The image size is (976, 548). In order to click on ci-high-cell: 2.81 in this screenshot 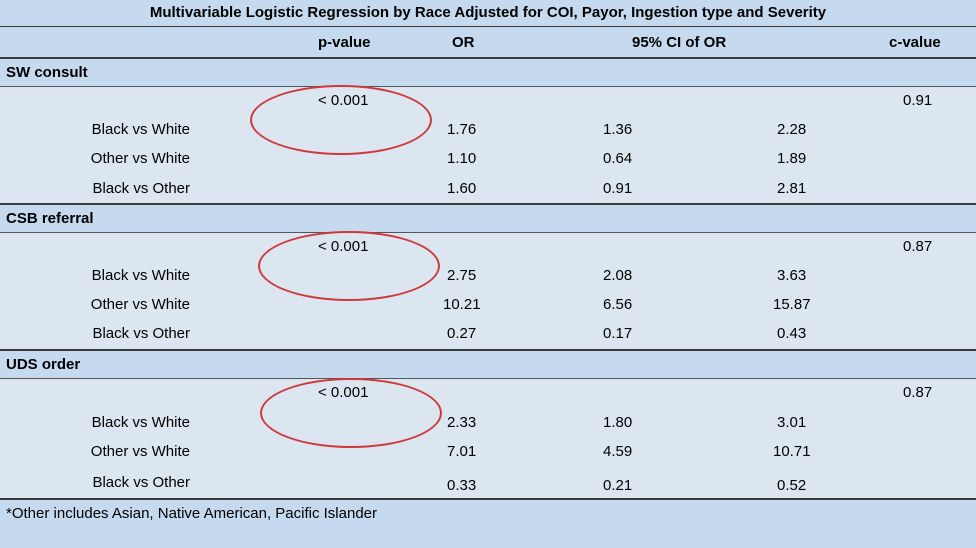, I will do `click(792, 188)`.